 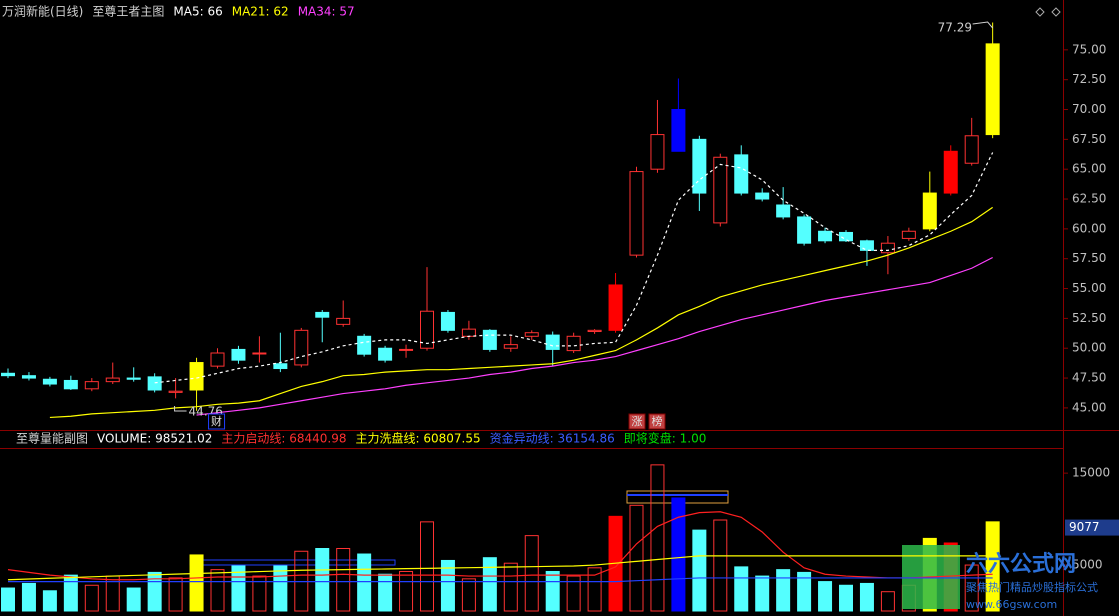 I want to click on y-tick-label: 67.50, so click(x=1089, y=139).